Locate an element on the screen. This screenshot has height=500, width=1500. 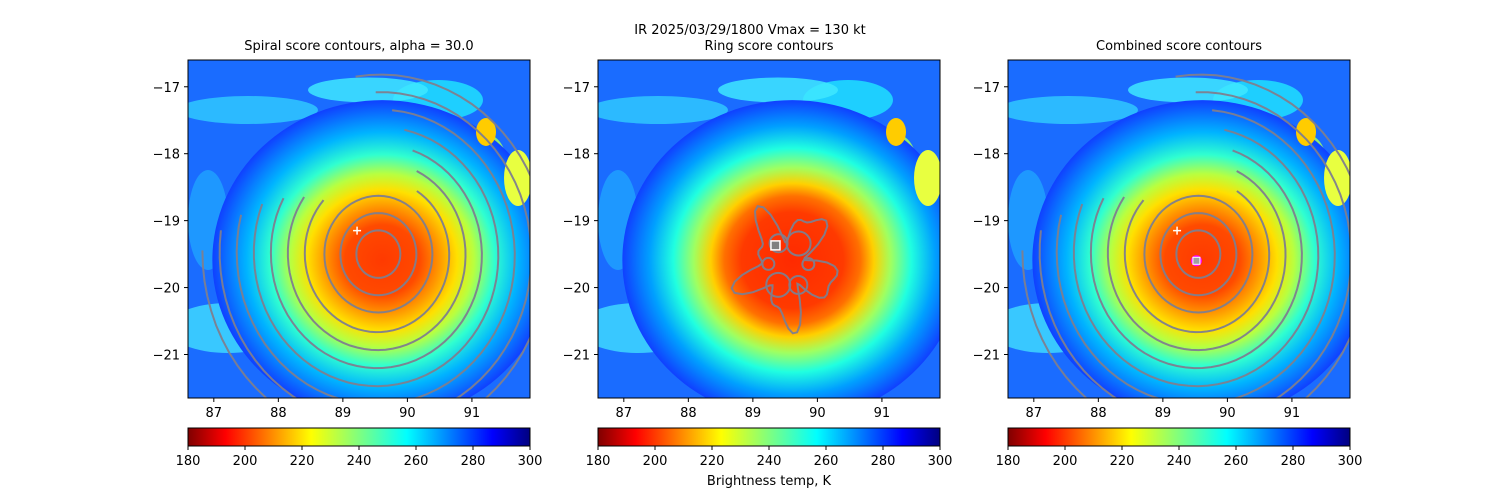
panel-2-contours is located at coordinates (784, 269).